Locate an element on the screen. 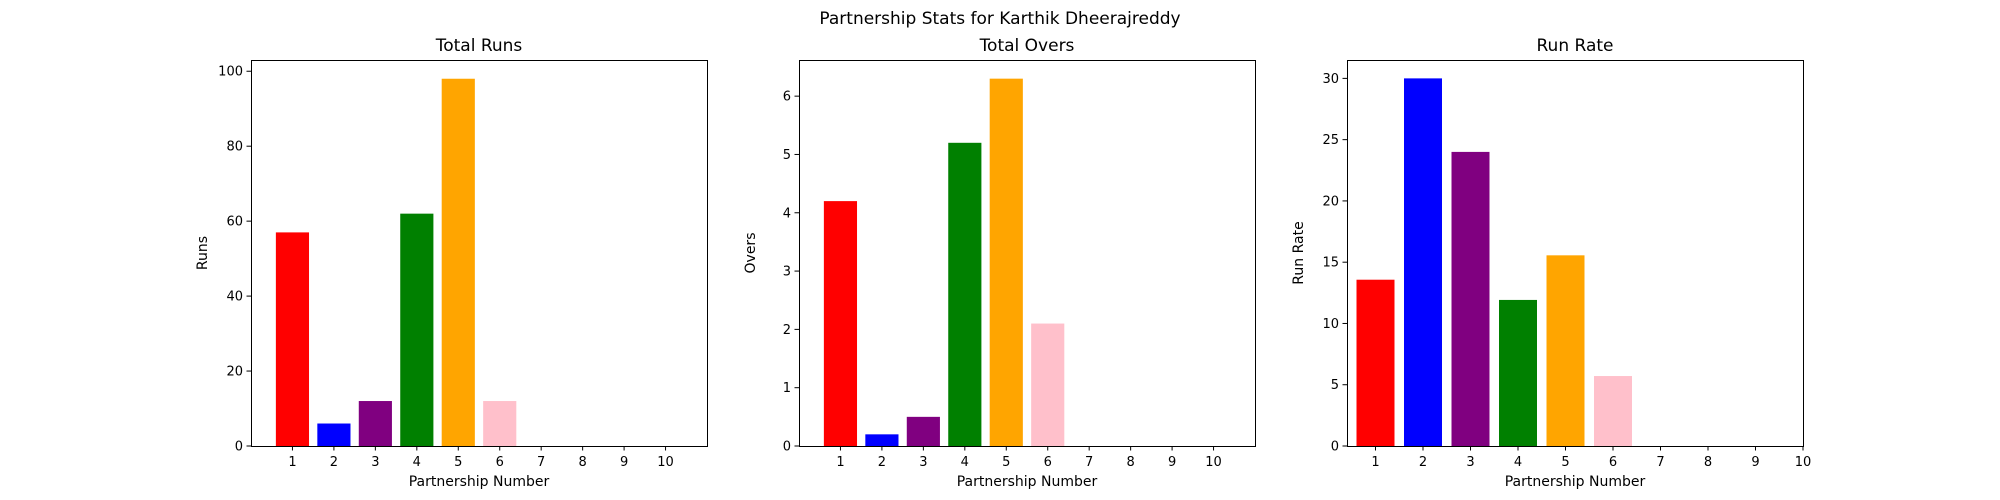 The width and height of the screenshot is (2000, 500). subplot-title: Run Rate is located at coordinates (1575, 46).